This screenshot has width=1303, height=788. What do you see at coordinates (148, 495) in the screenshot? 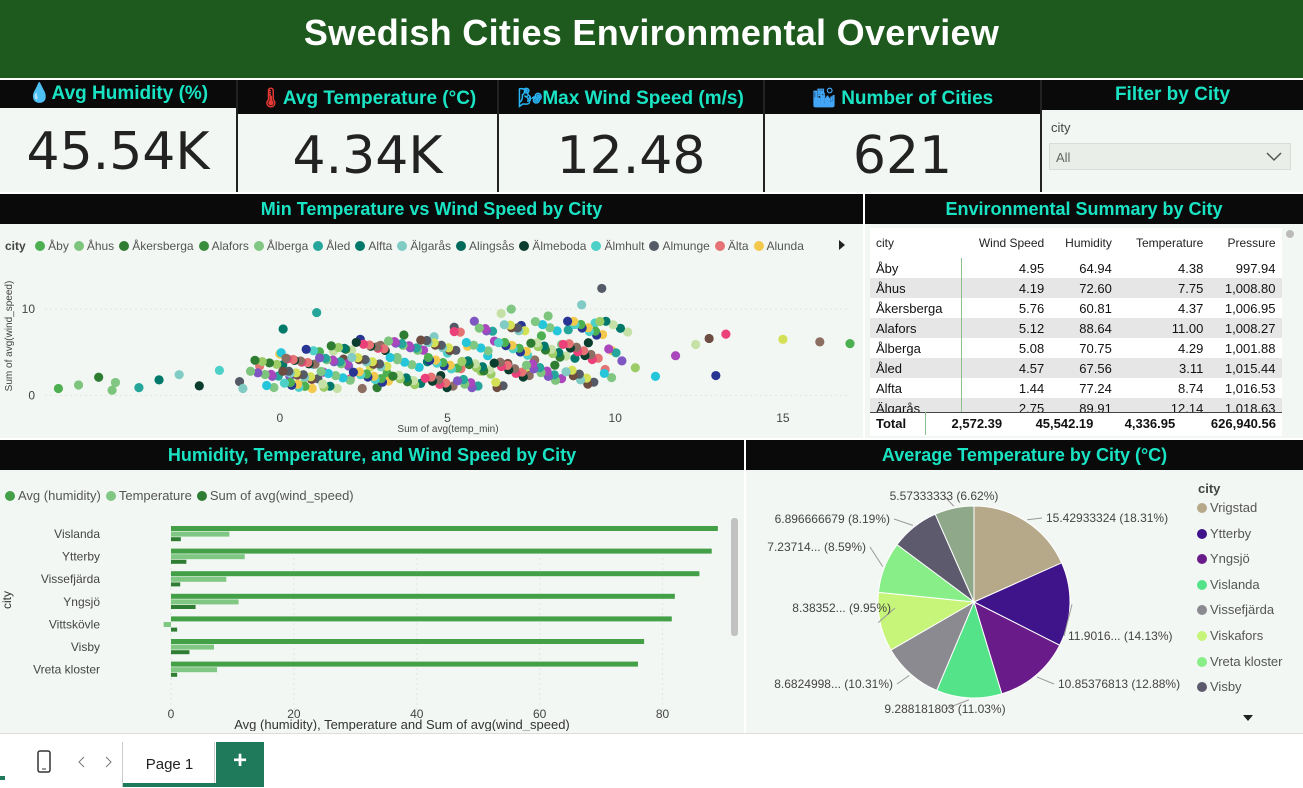
I see `legend-item: Temperature` at bounding box center [148, 495].